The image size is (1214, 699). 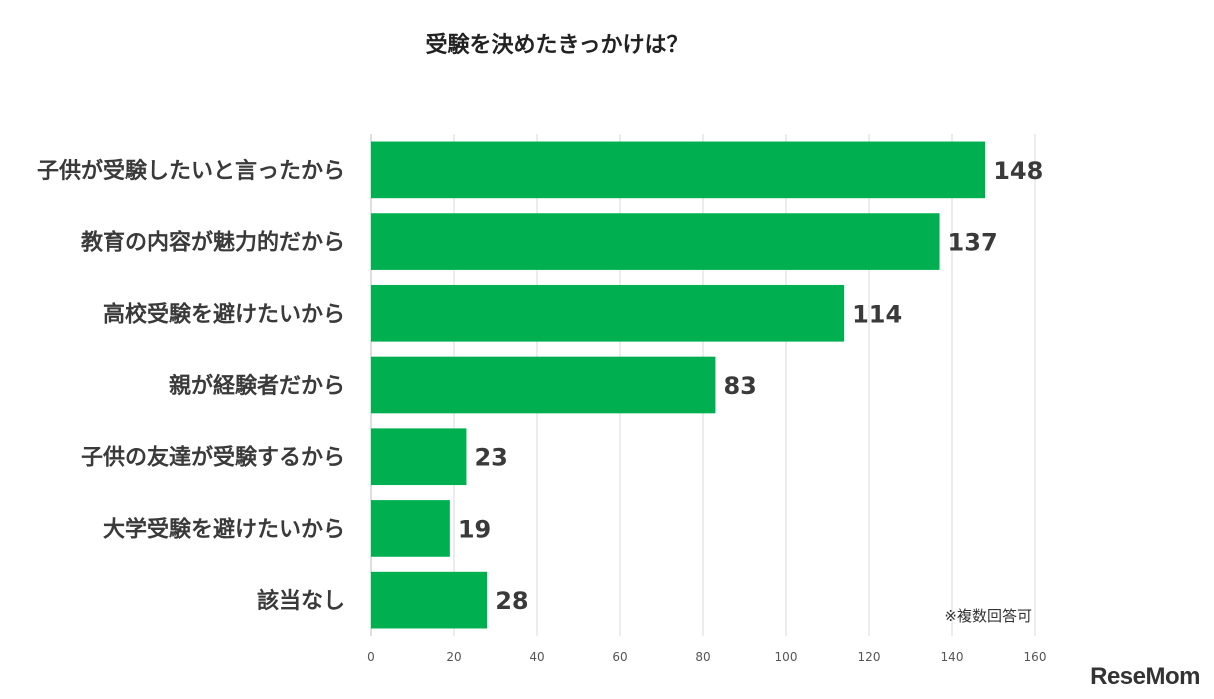 I want to click on category-label: 該当なし, so click(x=301, y=601).